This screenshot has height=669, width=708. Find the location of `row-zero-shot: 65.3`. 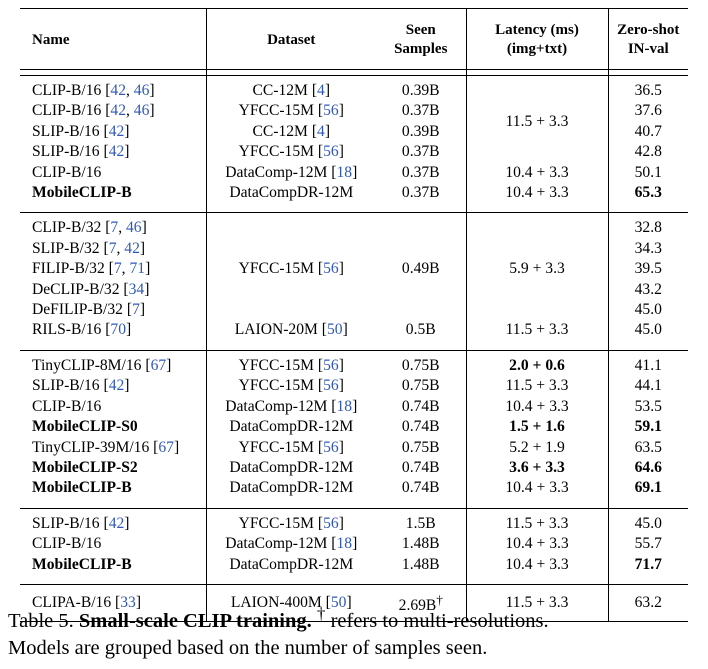

row-zero-shot: 65.3 is located at coordinates (647, 195).